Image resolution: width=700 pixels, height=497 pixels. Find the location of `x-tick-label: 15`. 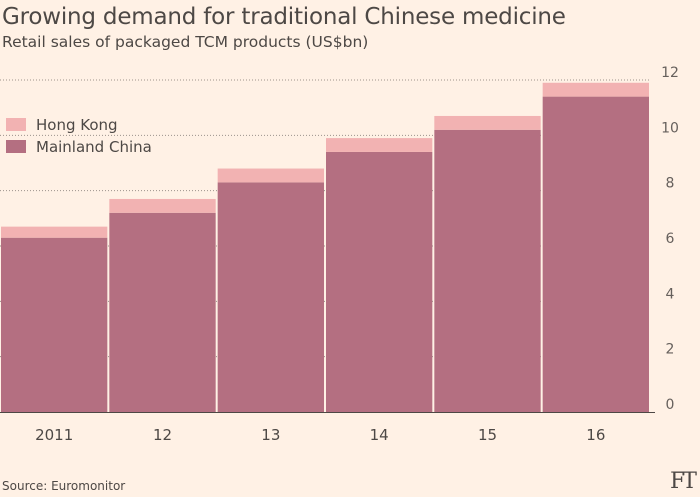

x-tick-label: 15 is located at coordinates (487, 435).